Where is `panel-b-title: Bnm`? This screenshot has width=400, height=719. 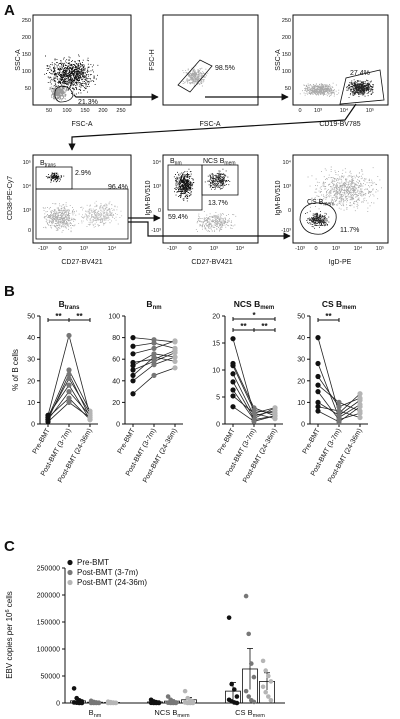 panel-b-title: Bnm is located at coordinates (153, 305).